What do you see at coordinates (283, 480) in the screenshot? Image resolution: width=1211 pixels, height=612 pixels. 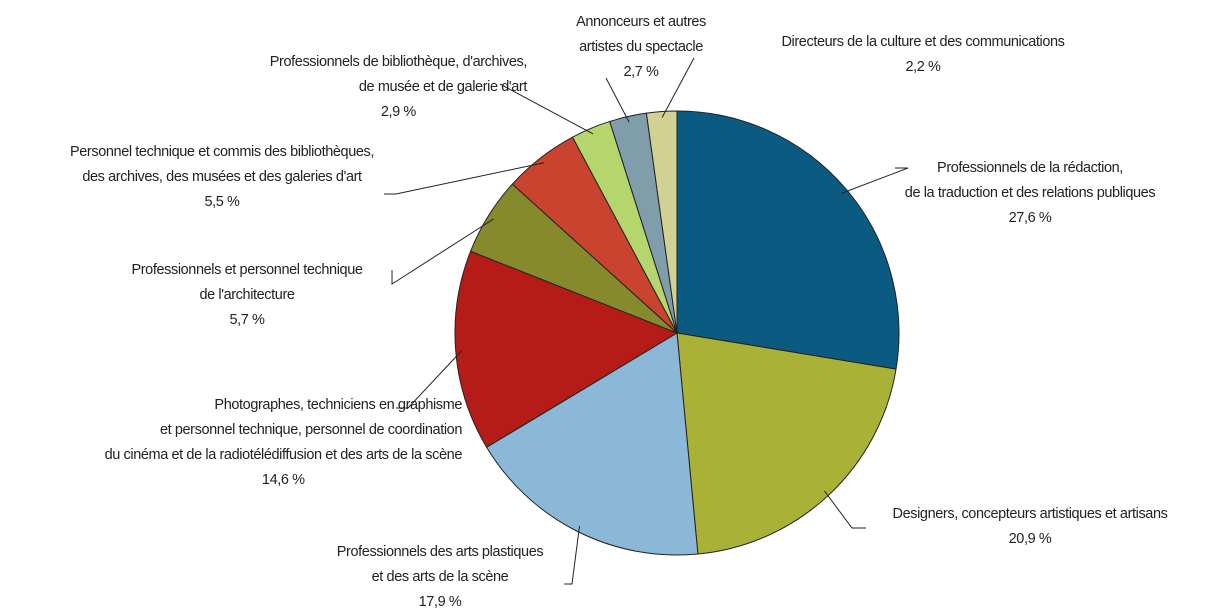 I see `value-label: 14,6 %` at bounding box center [283, 480].